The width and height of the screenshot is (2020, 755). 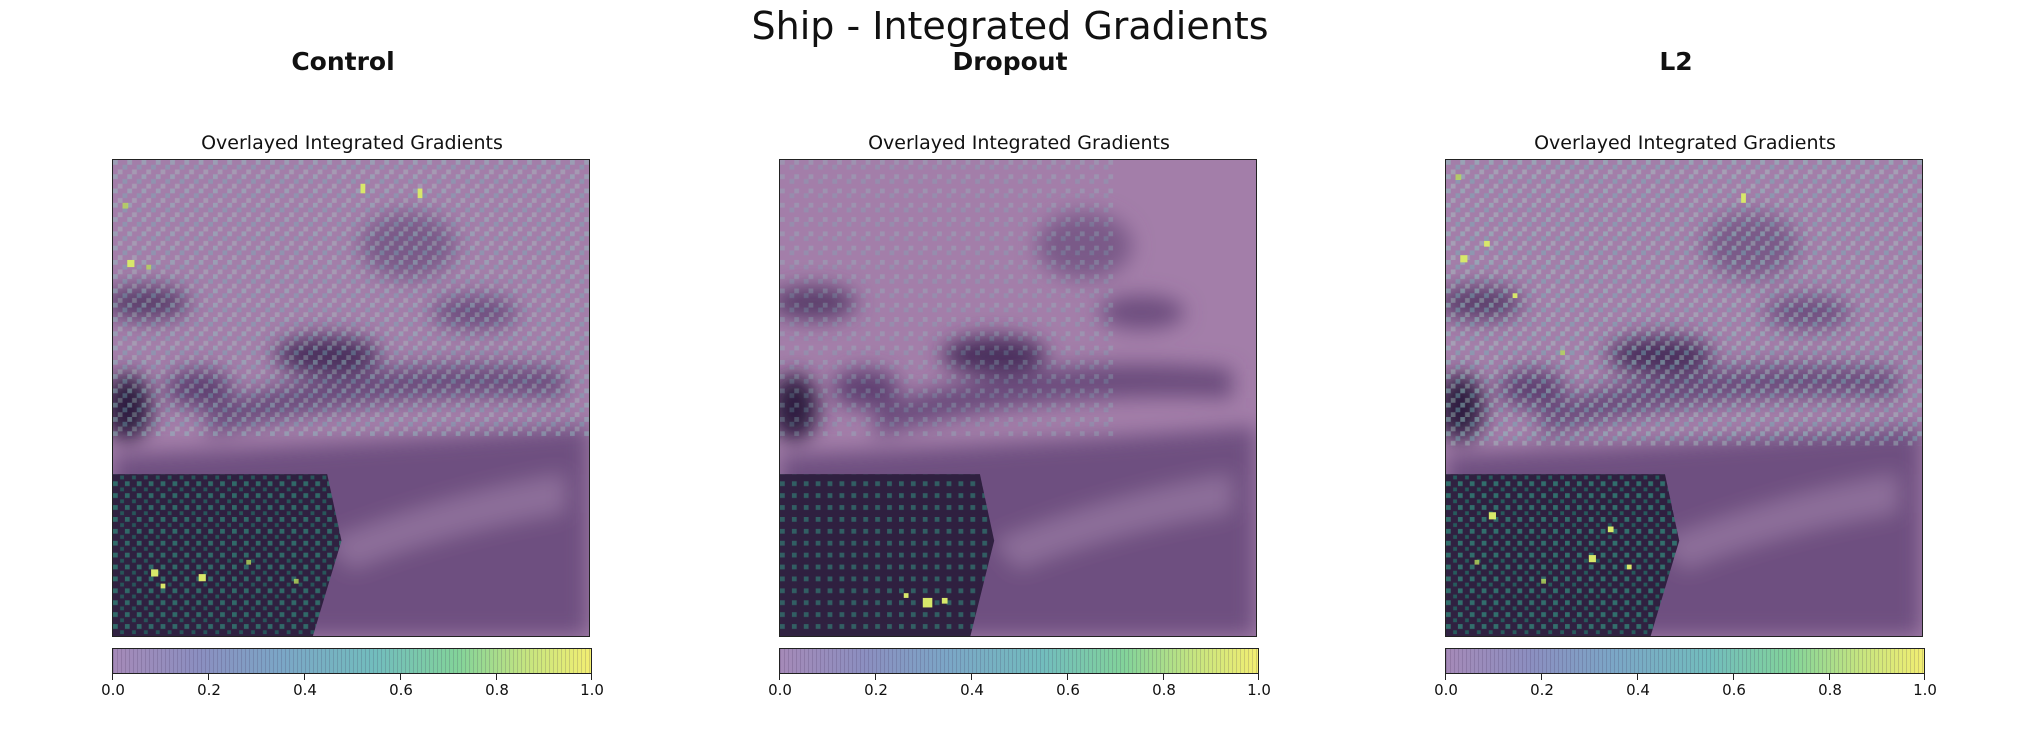 I want to click on figure-title: Ship - Integrated Gradients, so click(x=1010, y=26).